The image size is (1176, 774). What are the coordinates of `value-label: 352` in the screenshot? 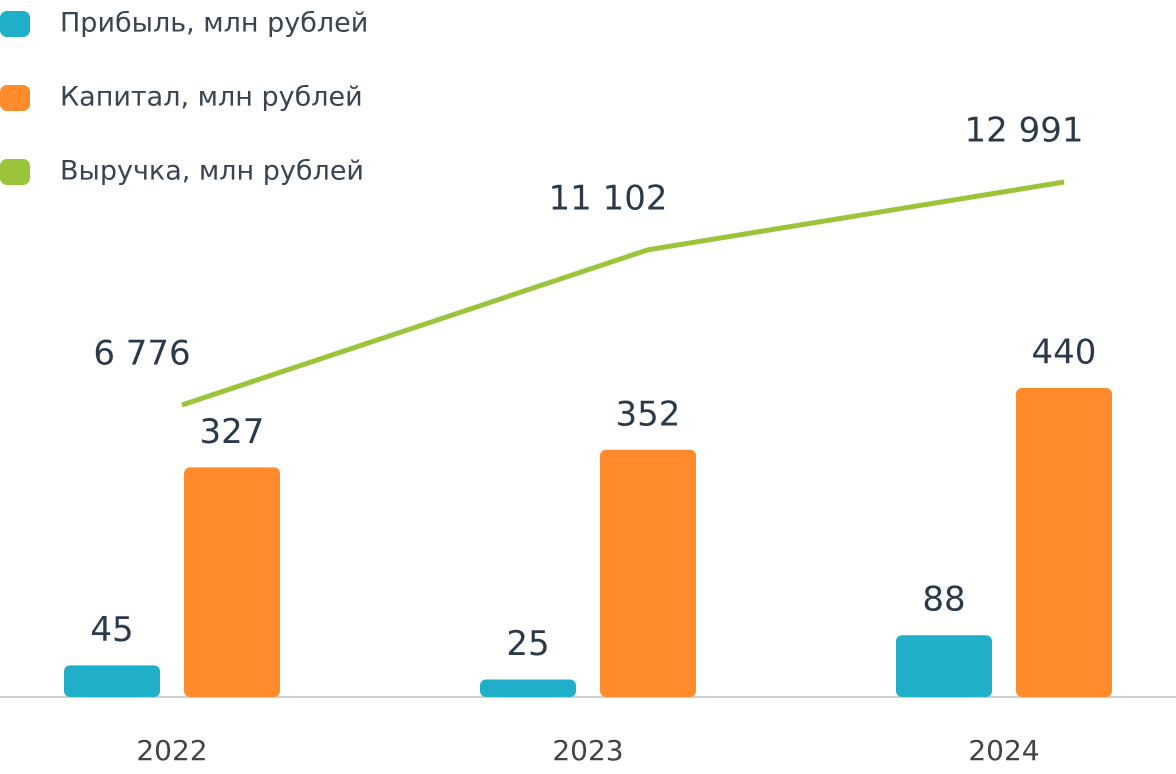 It's located at (648, 414).